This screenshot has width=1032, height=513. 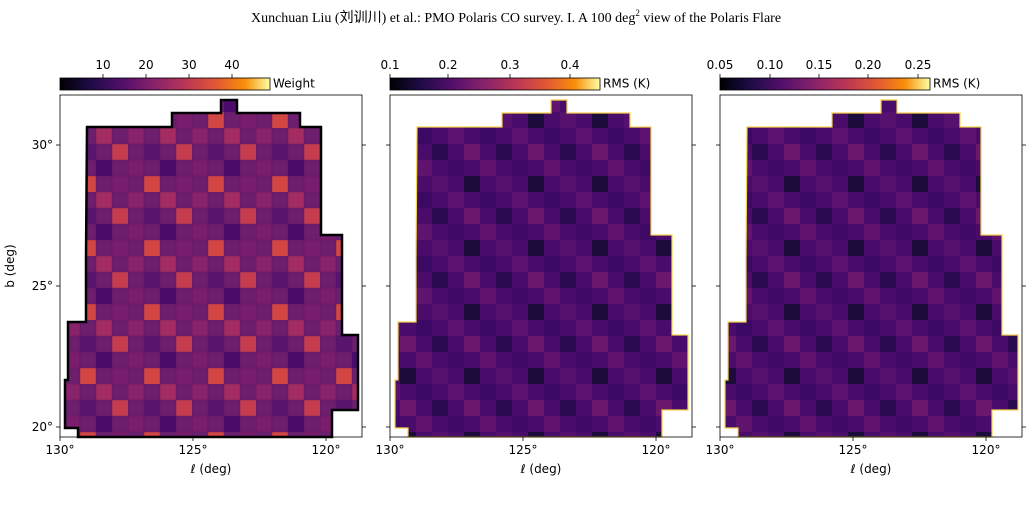 I want to click on colorbar-tick-label: 0.4, so click(x=569, y=65).